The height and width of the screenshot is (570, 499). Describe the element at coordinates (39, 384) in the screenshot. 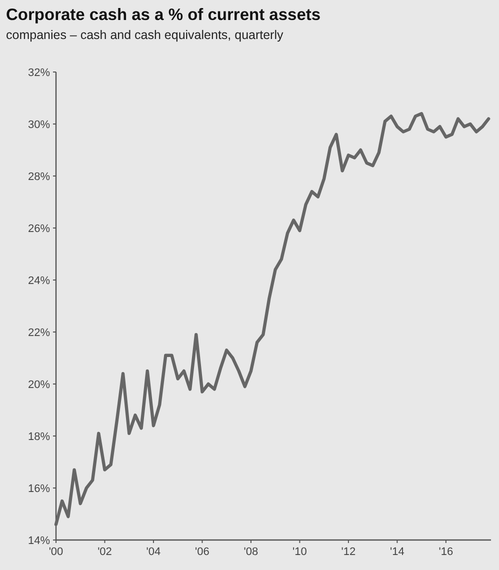

I see `y-tick-label: 20%` at that location.